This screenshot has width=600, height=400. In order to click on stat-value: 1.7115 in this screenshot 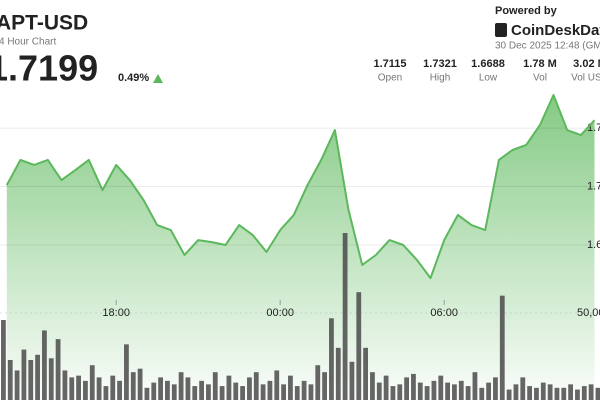, I will do `click(389, 64)`.